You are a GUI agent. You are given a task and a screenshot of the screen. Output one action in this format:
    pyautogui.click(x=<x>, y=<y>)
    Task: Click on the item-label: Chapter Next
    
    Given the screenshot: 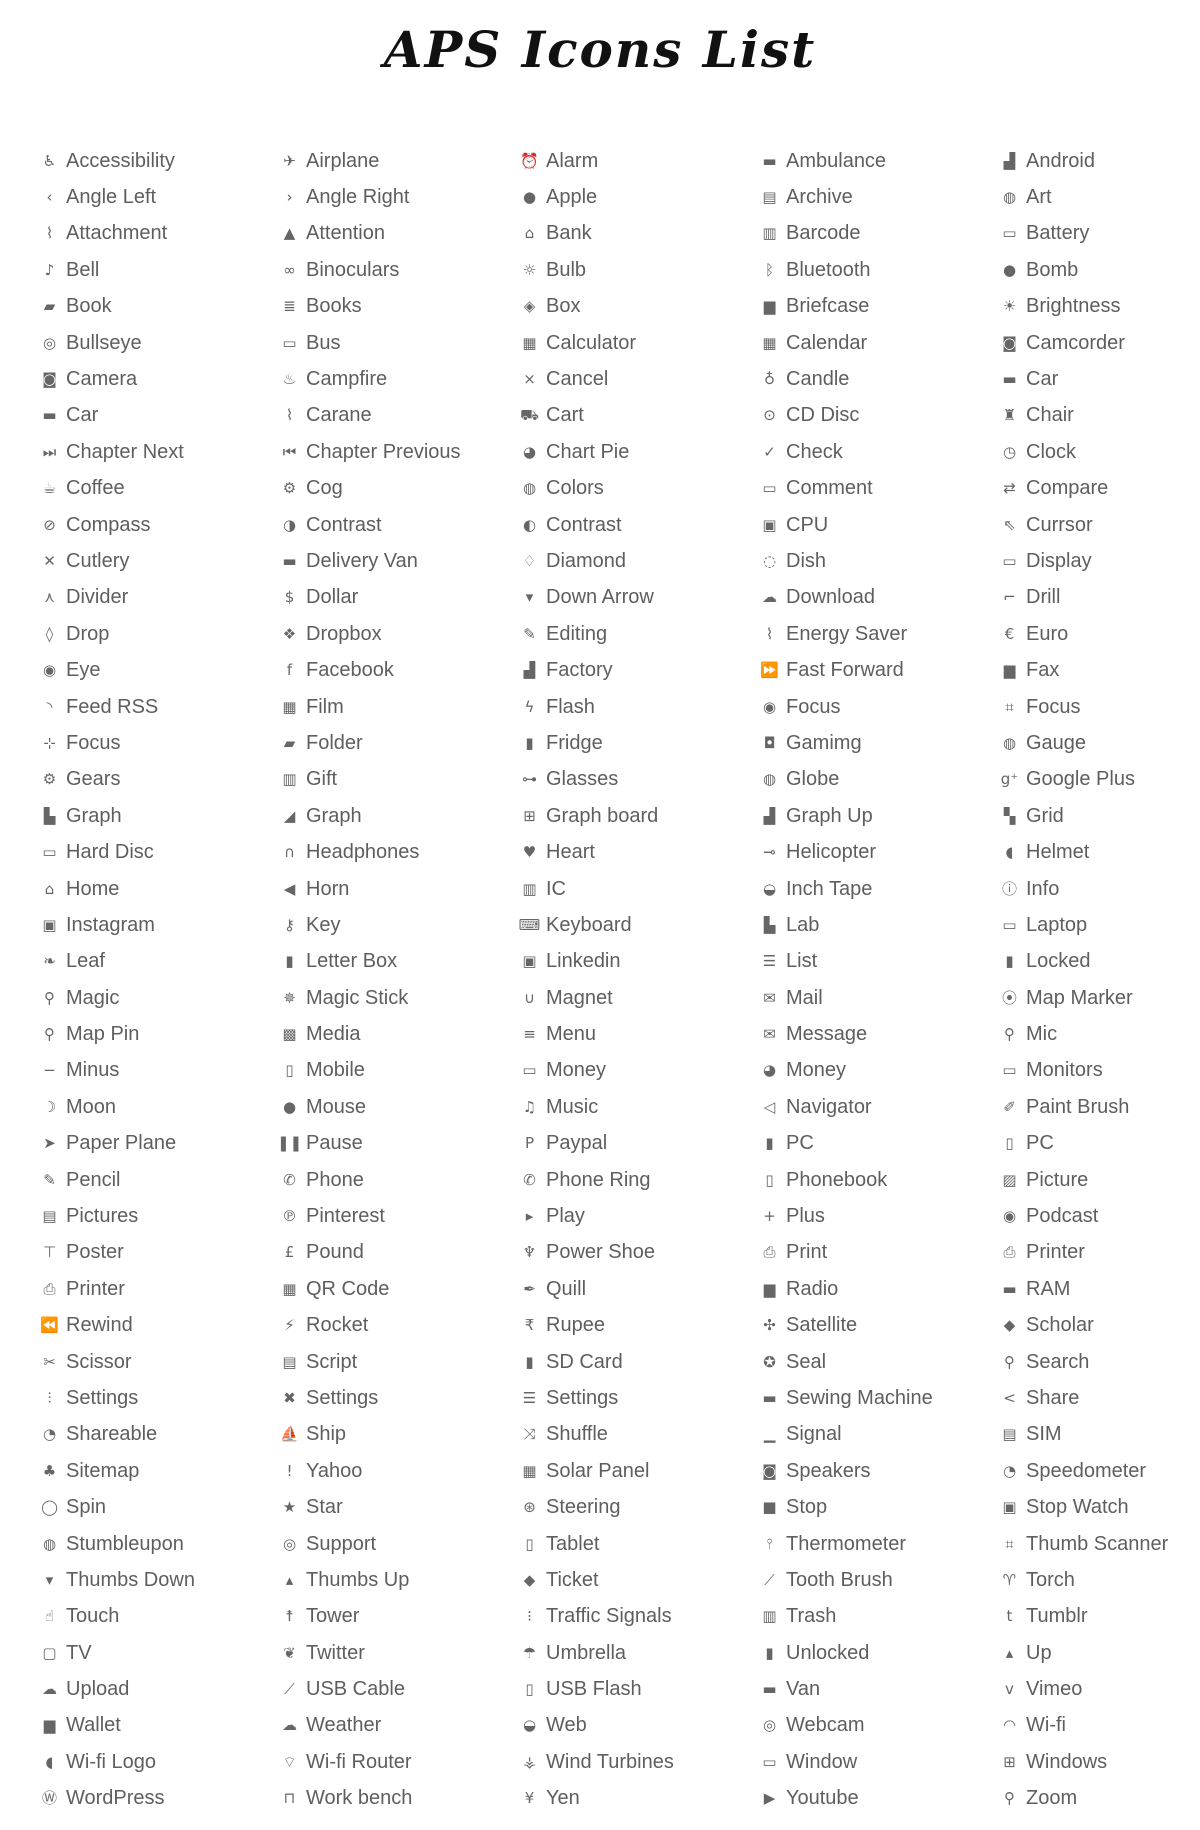 What is the action you would take?
    pyautogui.click(x=125, y=451)
    